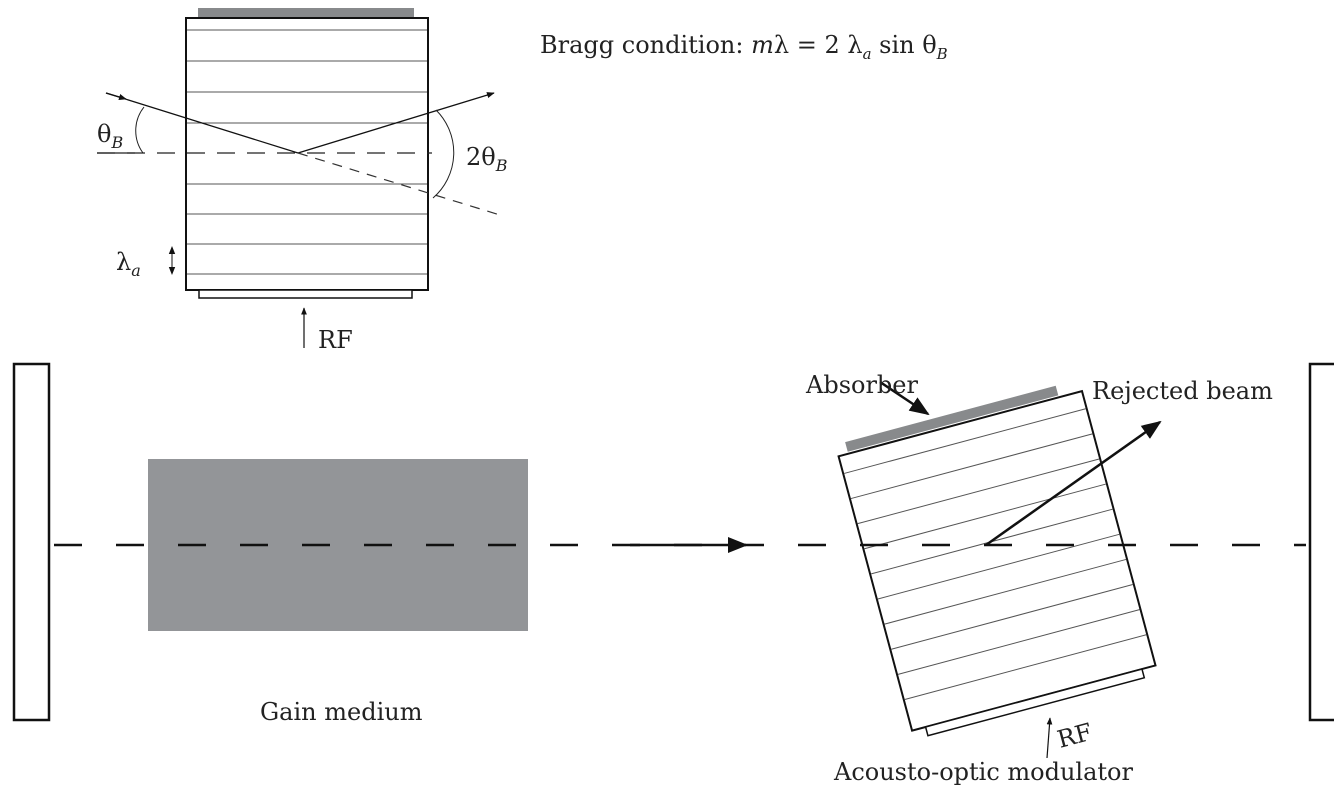 This screenshot has width=1334, height=788. What do you see at coordinates (487, 159) in the screenshot?
I see `two-theta-label: 2θB` at bounding box center [487, 159].